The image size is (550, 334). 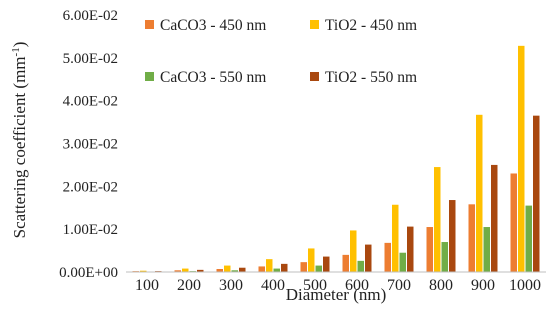 I want to click on legend-label: CaCO3 - 550 nm, so click(x=213, y=77).